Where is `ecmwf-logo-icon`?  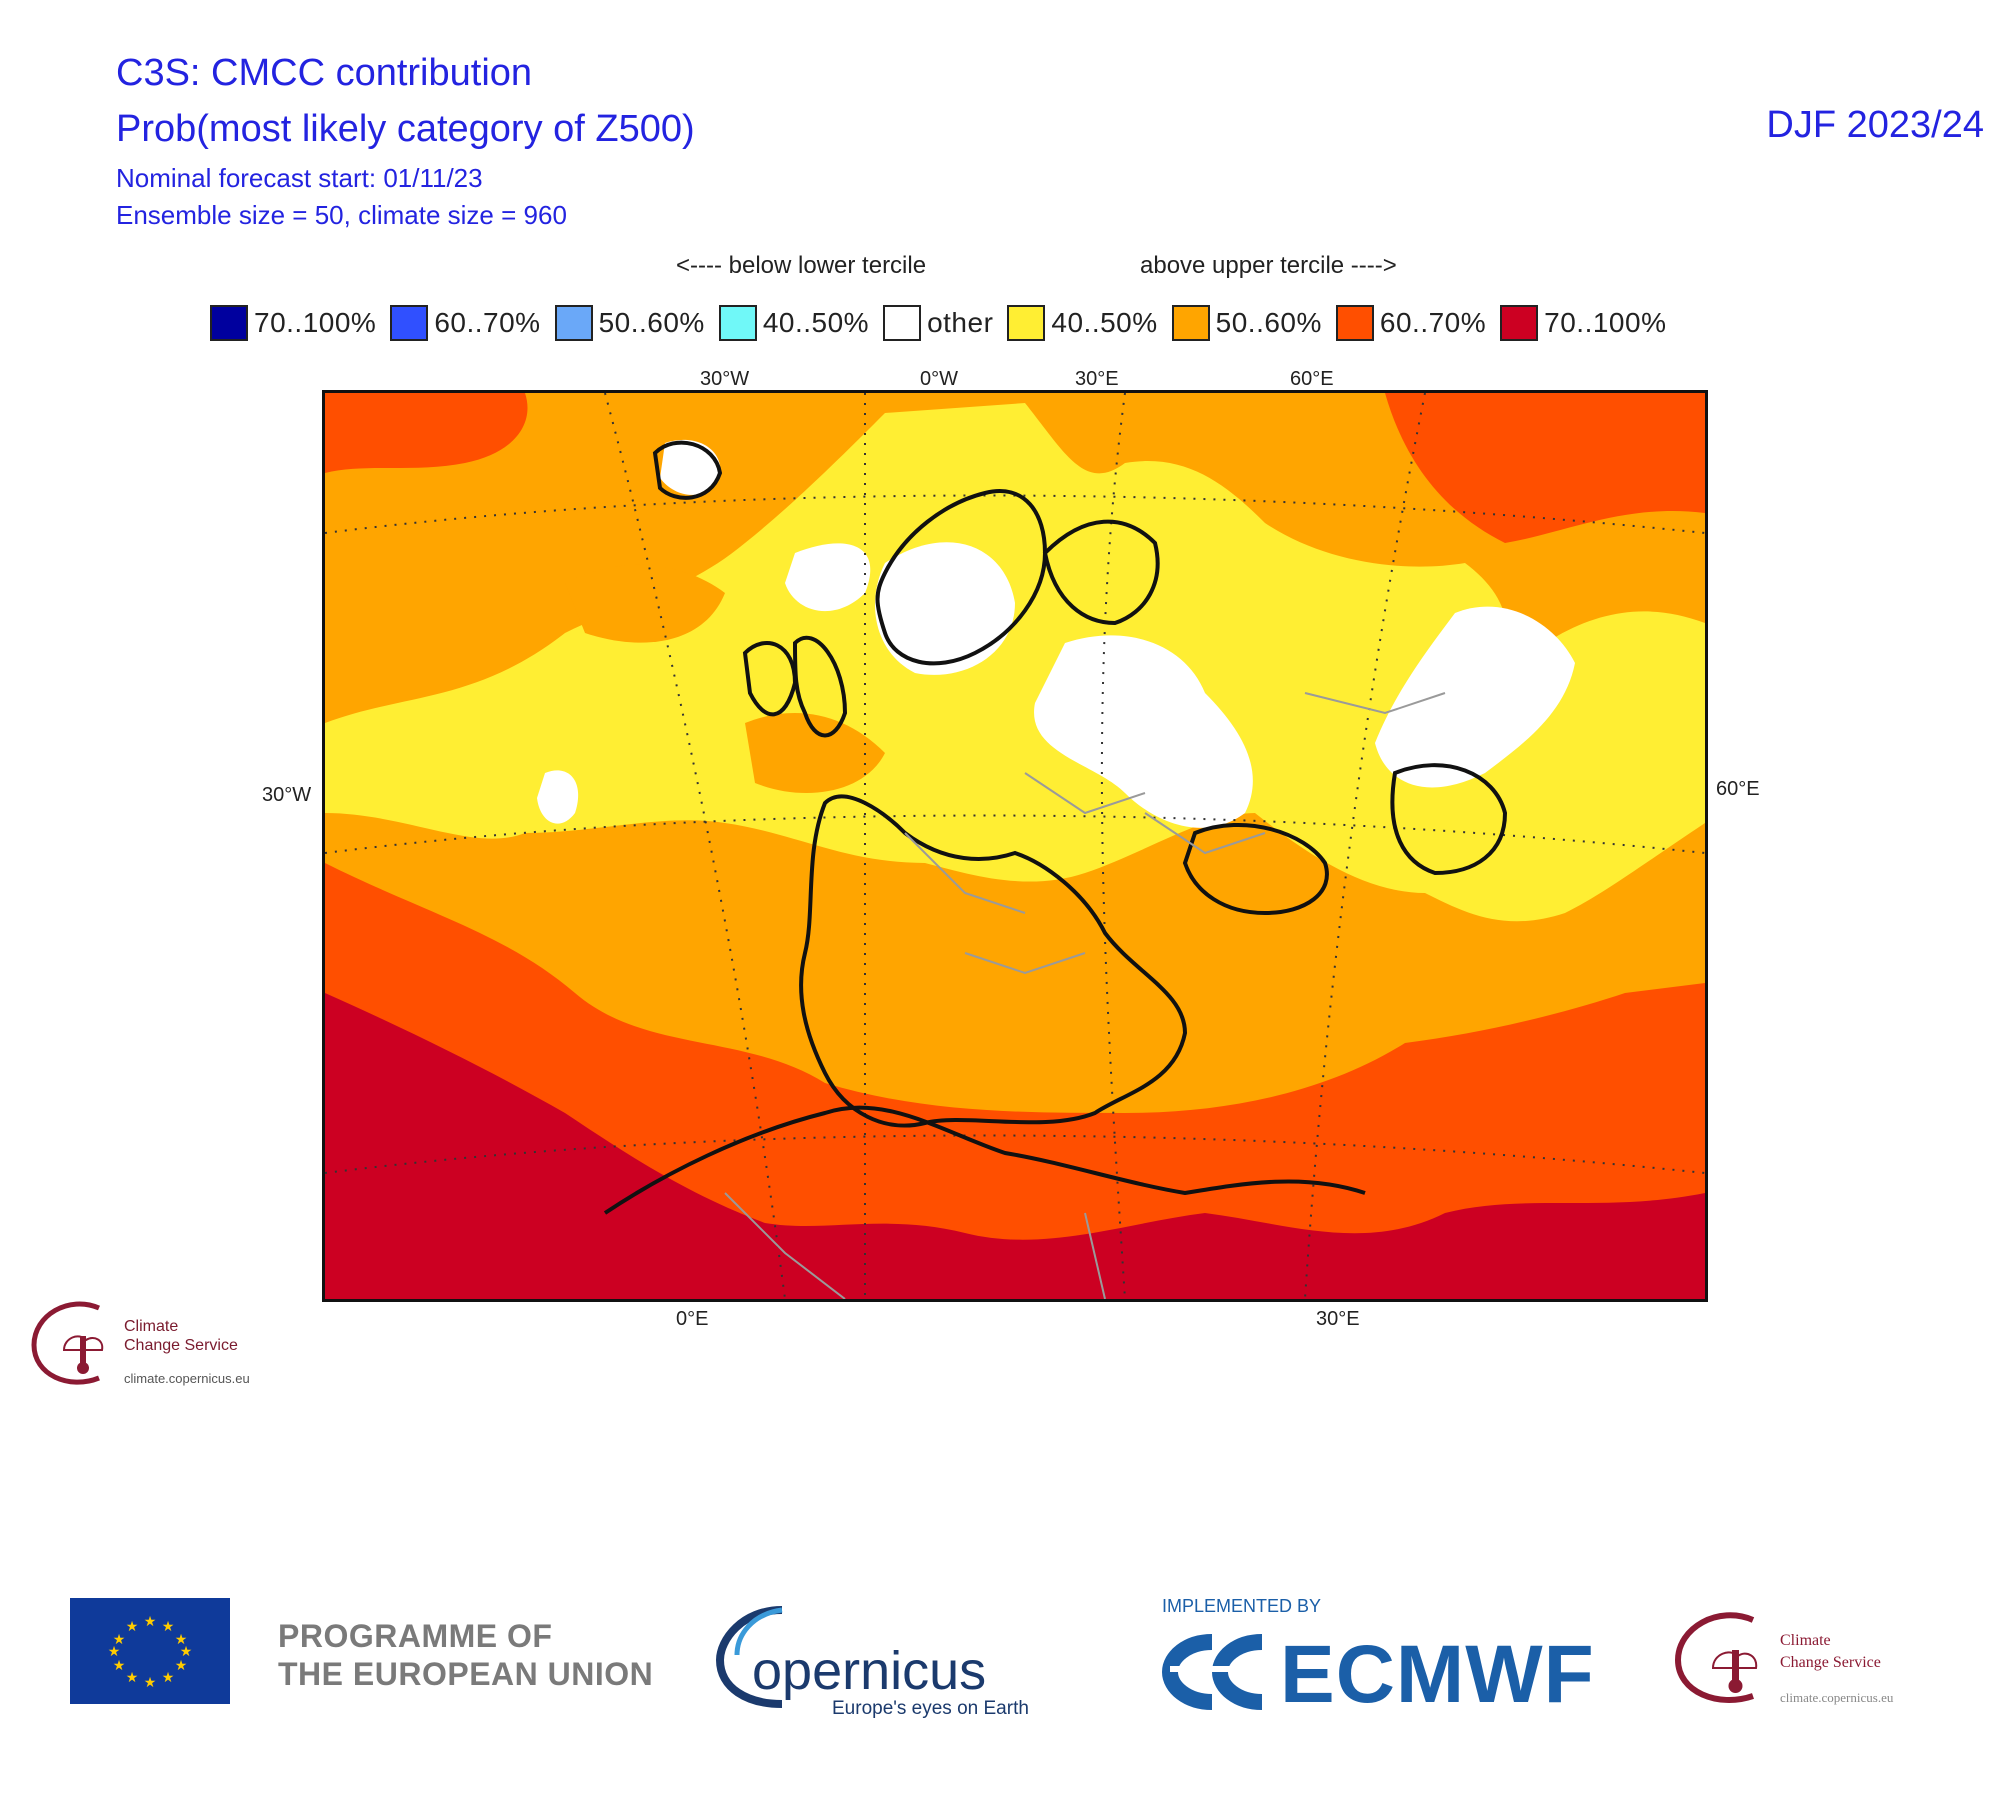 ecmwf-logo-icon is located at coordinates (1213, 1672).